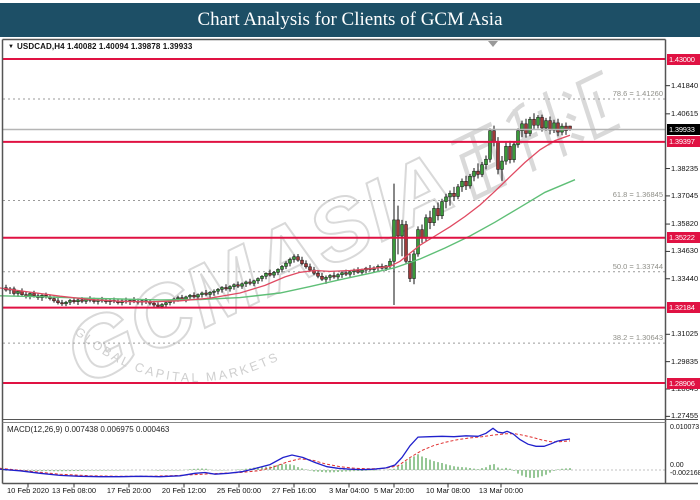 The height and width of the screenshot is (500, 700). What do you see at coordinates (685, 168) in the screenshot?
I see `price-axis-label: 1.38235` at bounding box center [685, 168].